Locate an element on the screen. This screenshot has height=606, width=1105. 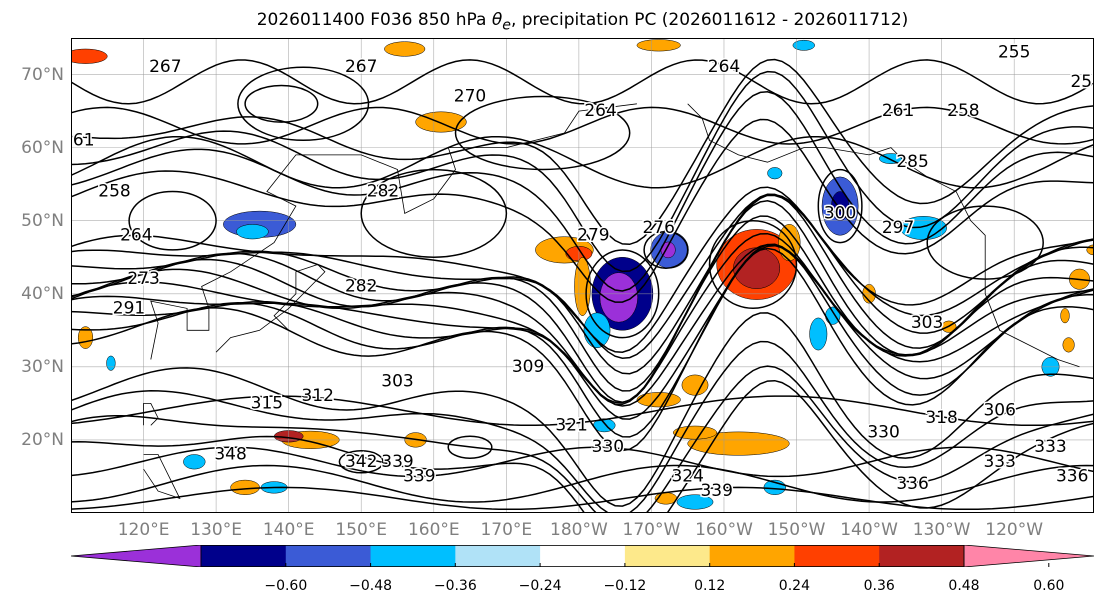
lon-tick-label: 170°W is located at coordinates (651, 530).